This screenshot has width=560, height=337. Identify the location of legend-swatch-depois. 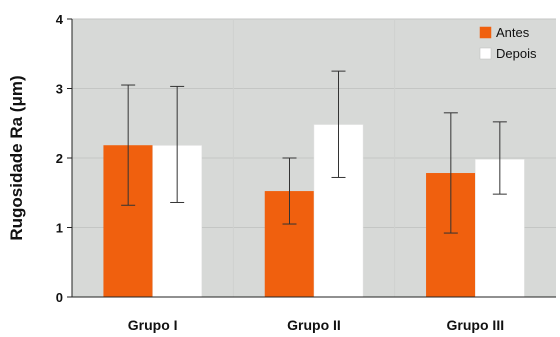
(485, 53).